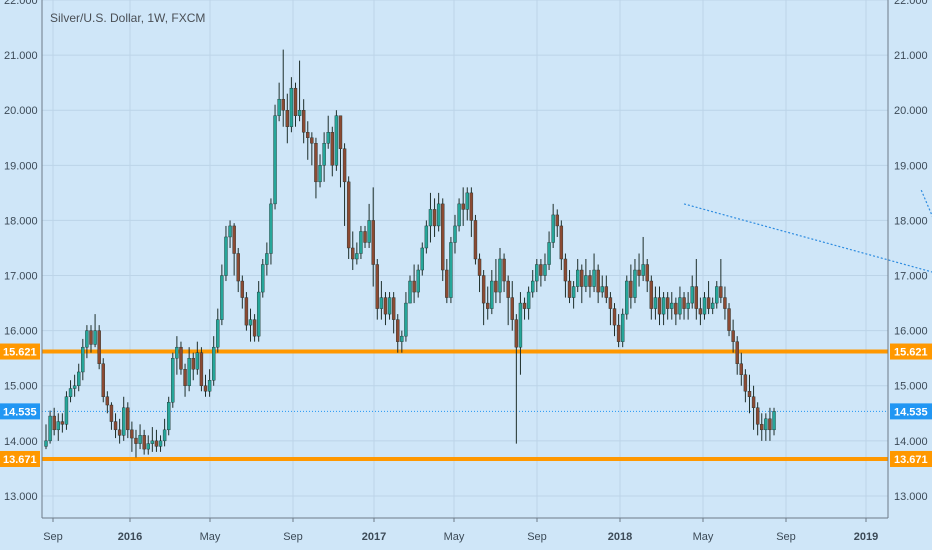 Image resolution: width=932 pixels, height=550 pixels. I want to click on x-tick-label: 2019, so click(866, 537).